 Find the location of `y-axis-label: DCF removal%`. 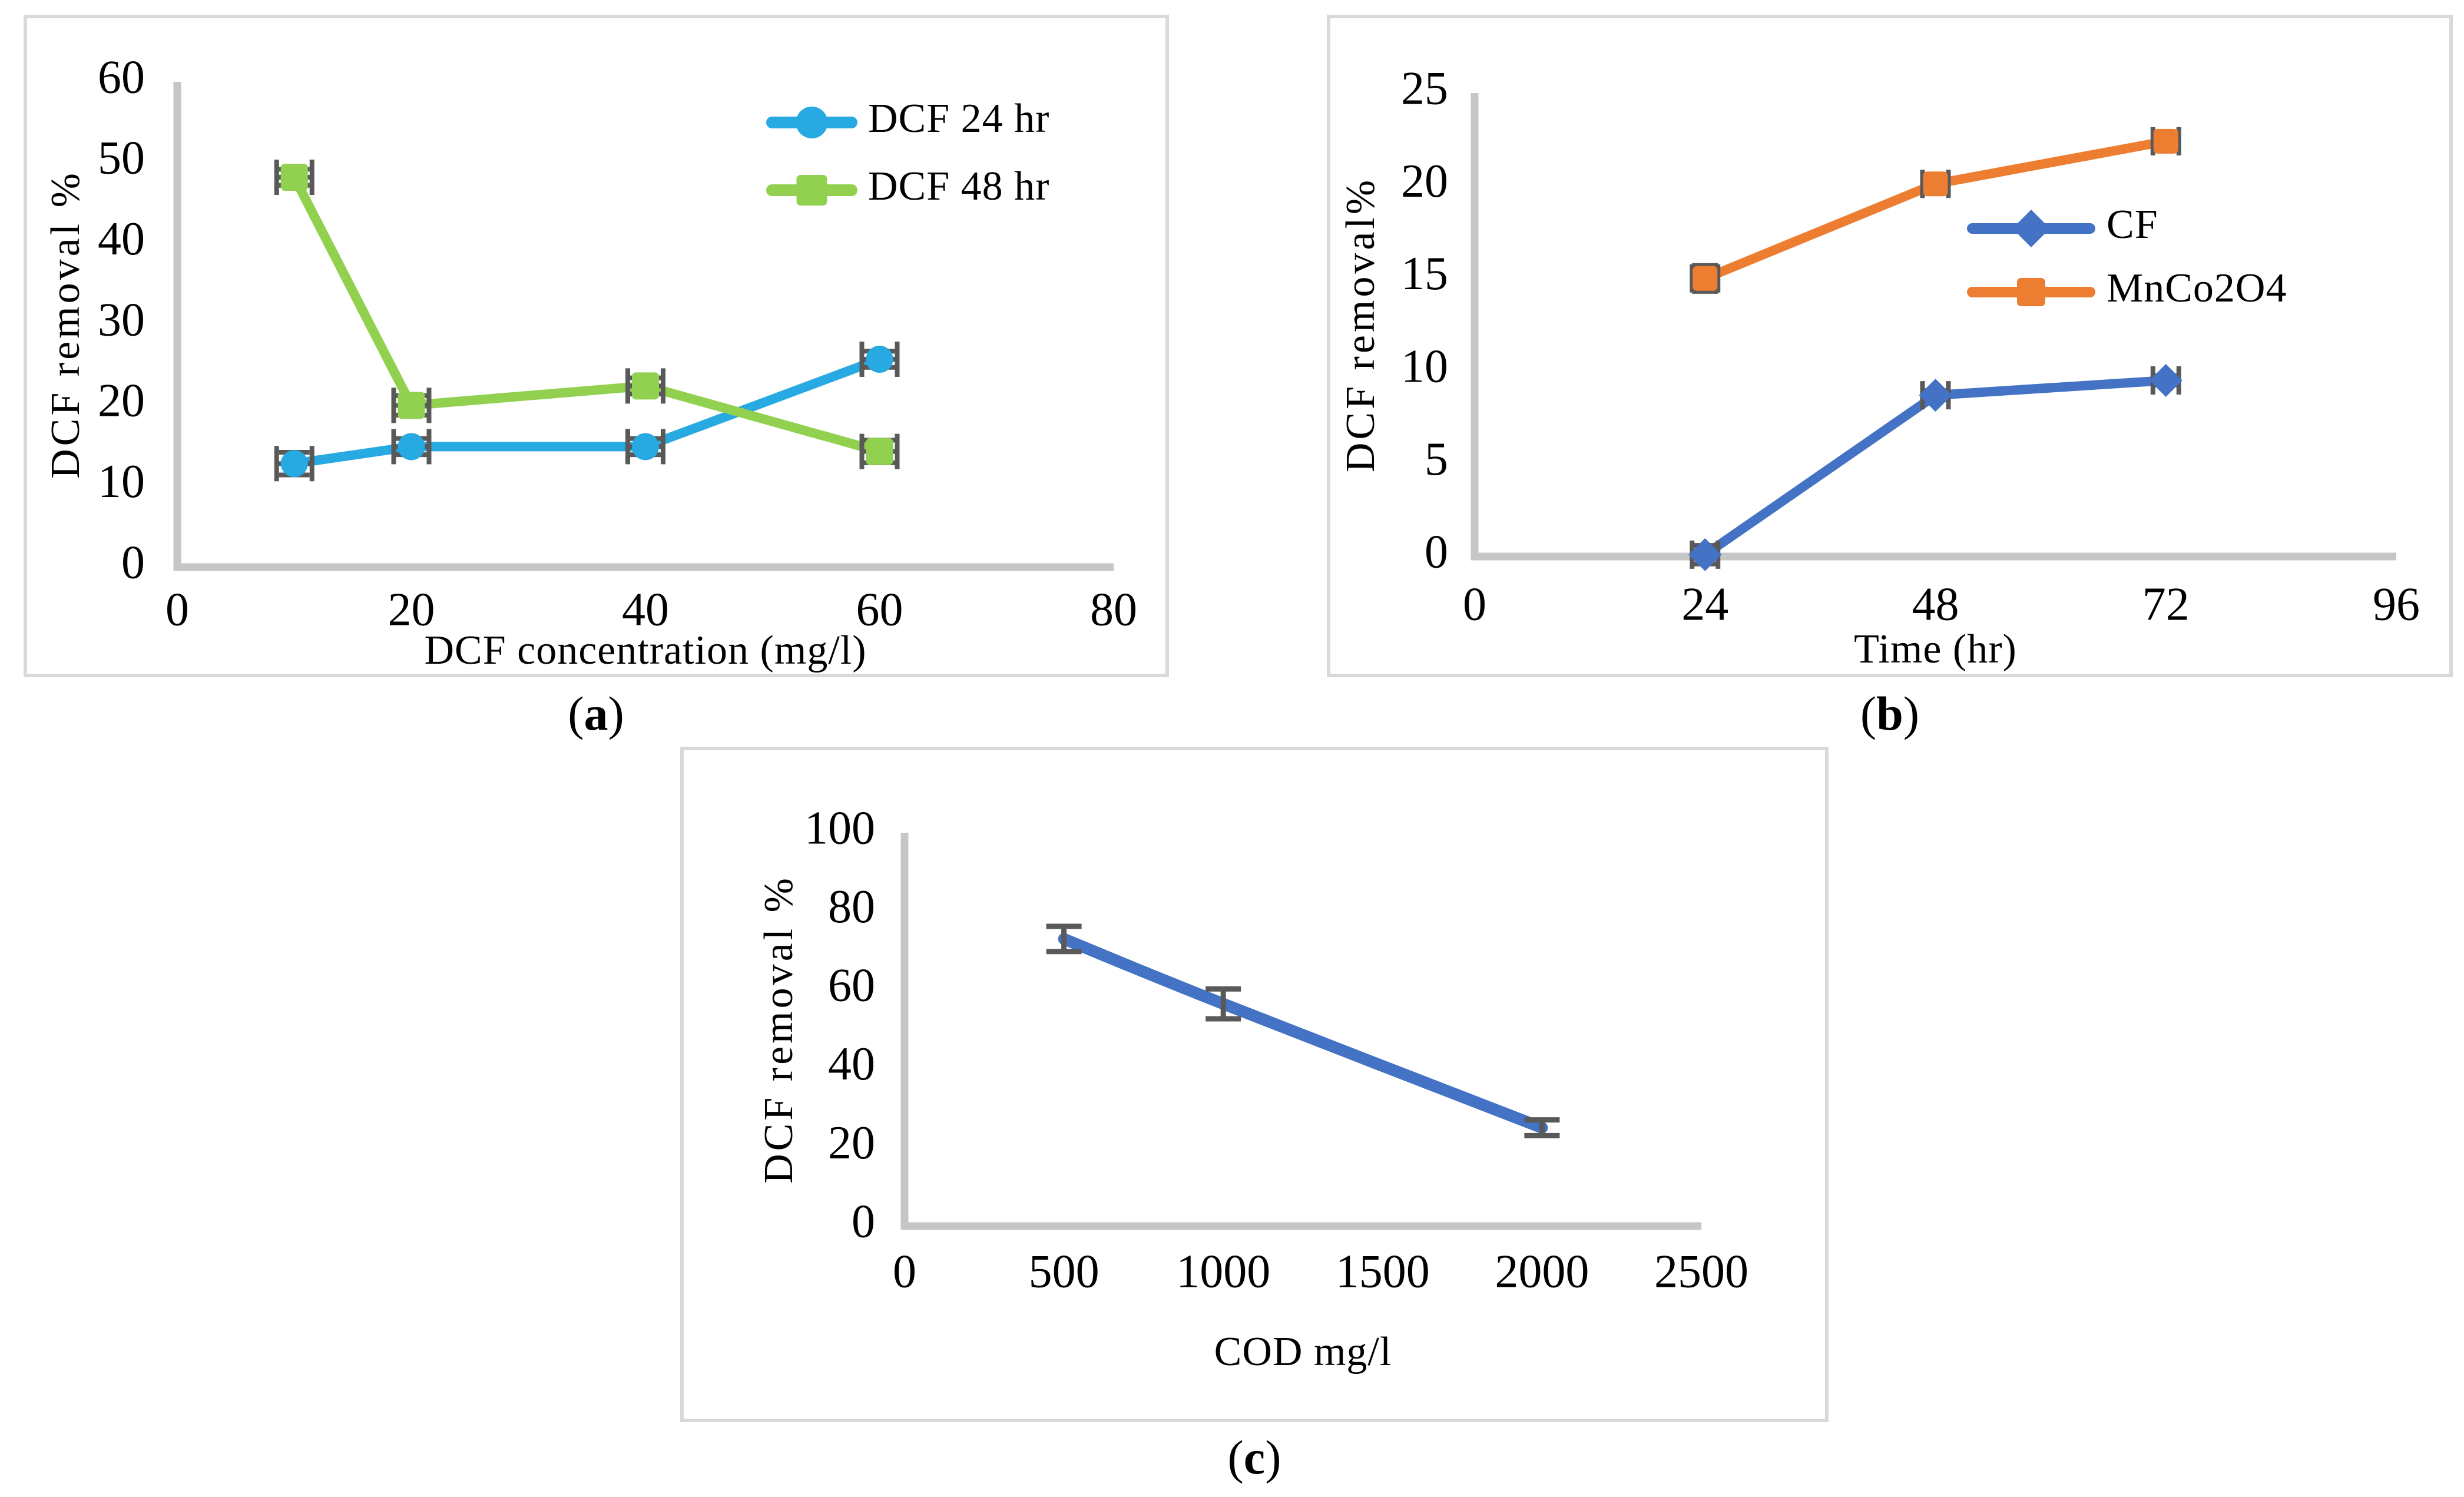

y-axis-label: DCF removal% is located at coordinates (1360, 324).